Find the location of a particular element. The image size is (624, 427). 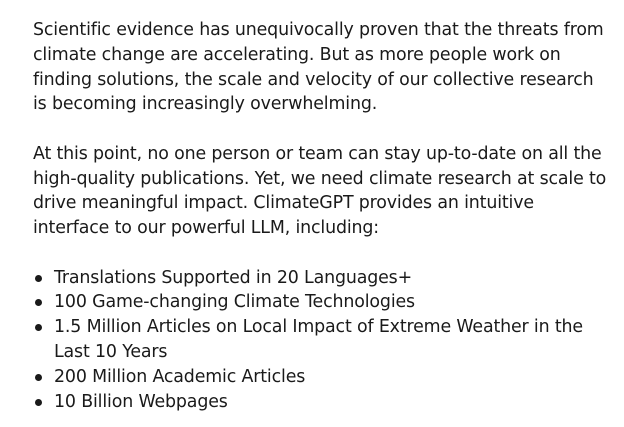

list-item: Translations Supported in 20 Languages+ is located at coordinates (320, 278).